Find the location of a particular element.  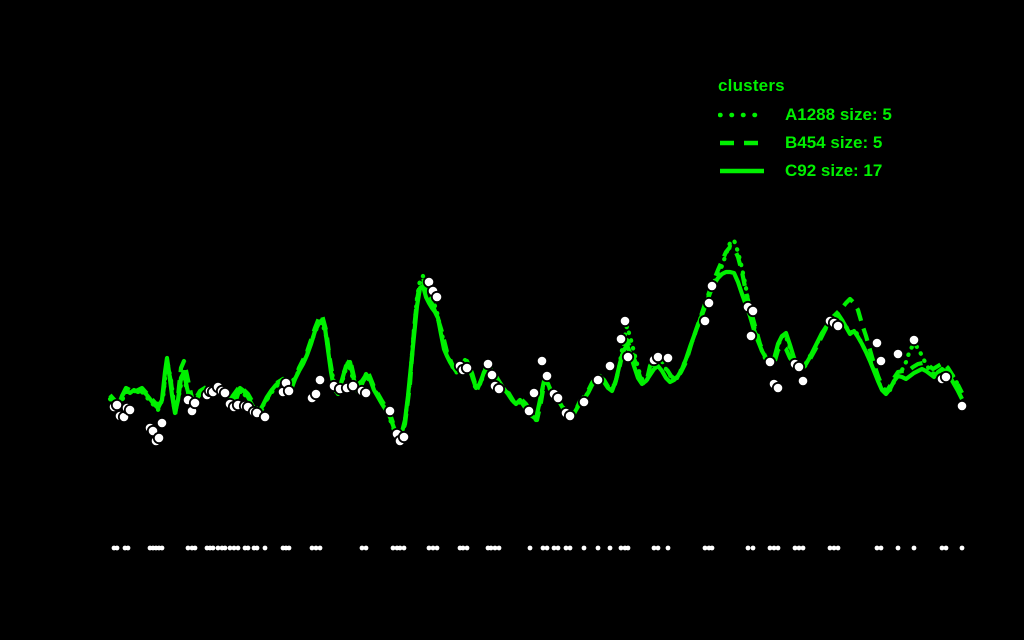

dashed-line-key-icon is located at coordinates (741, 143).